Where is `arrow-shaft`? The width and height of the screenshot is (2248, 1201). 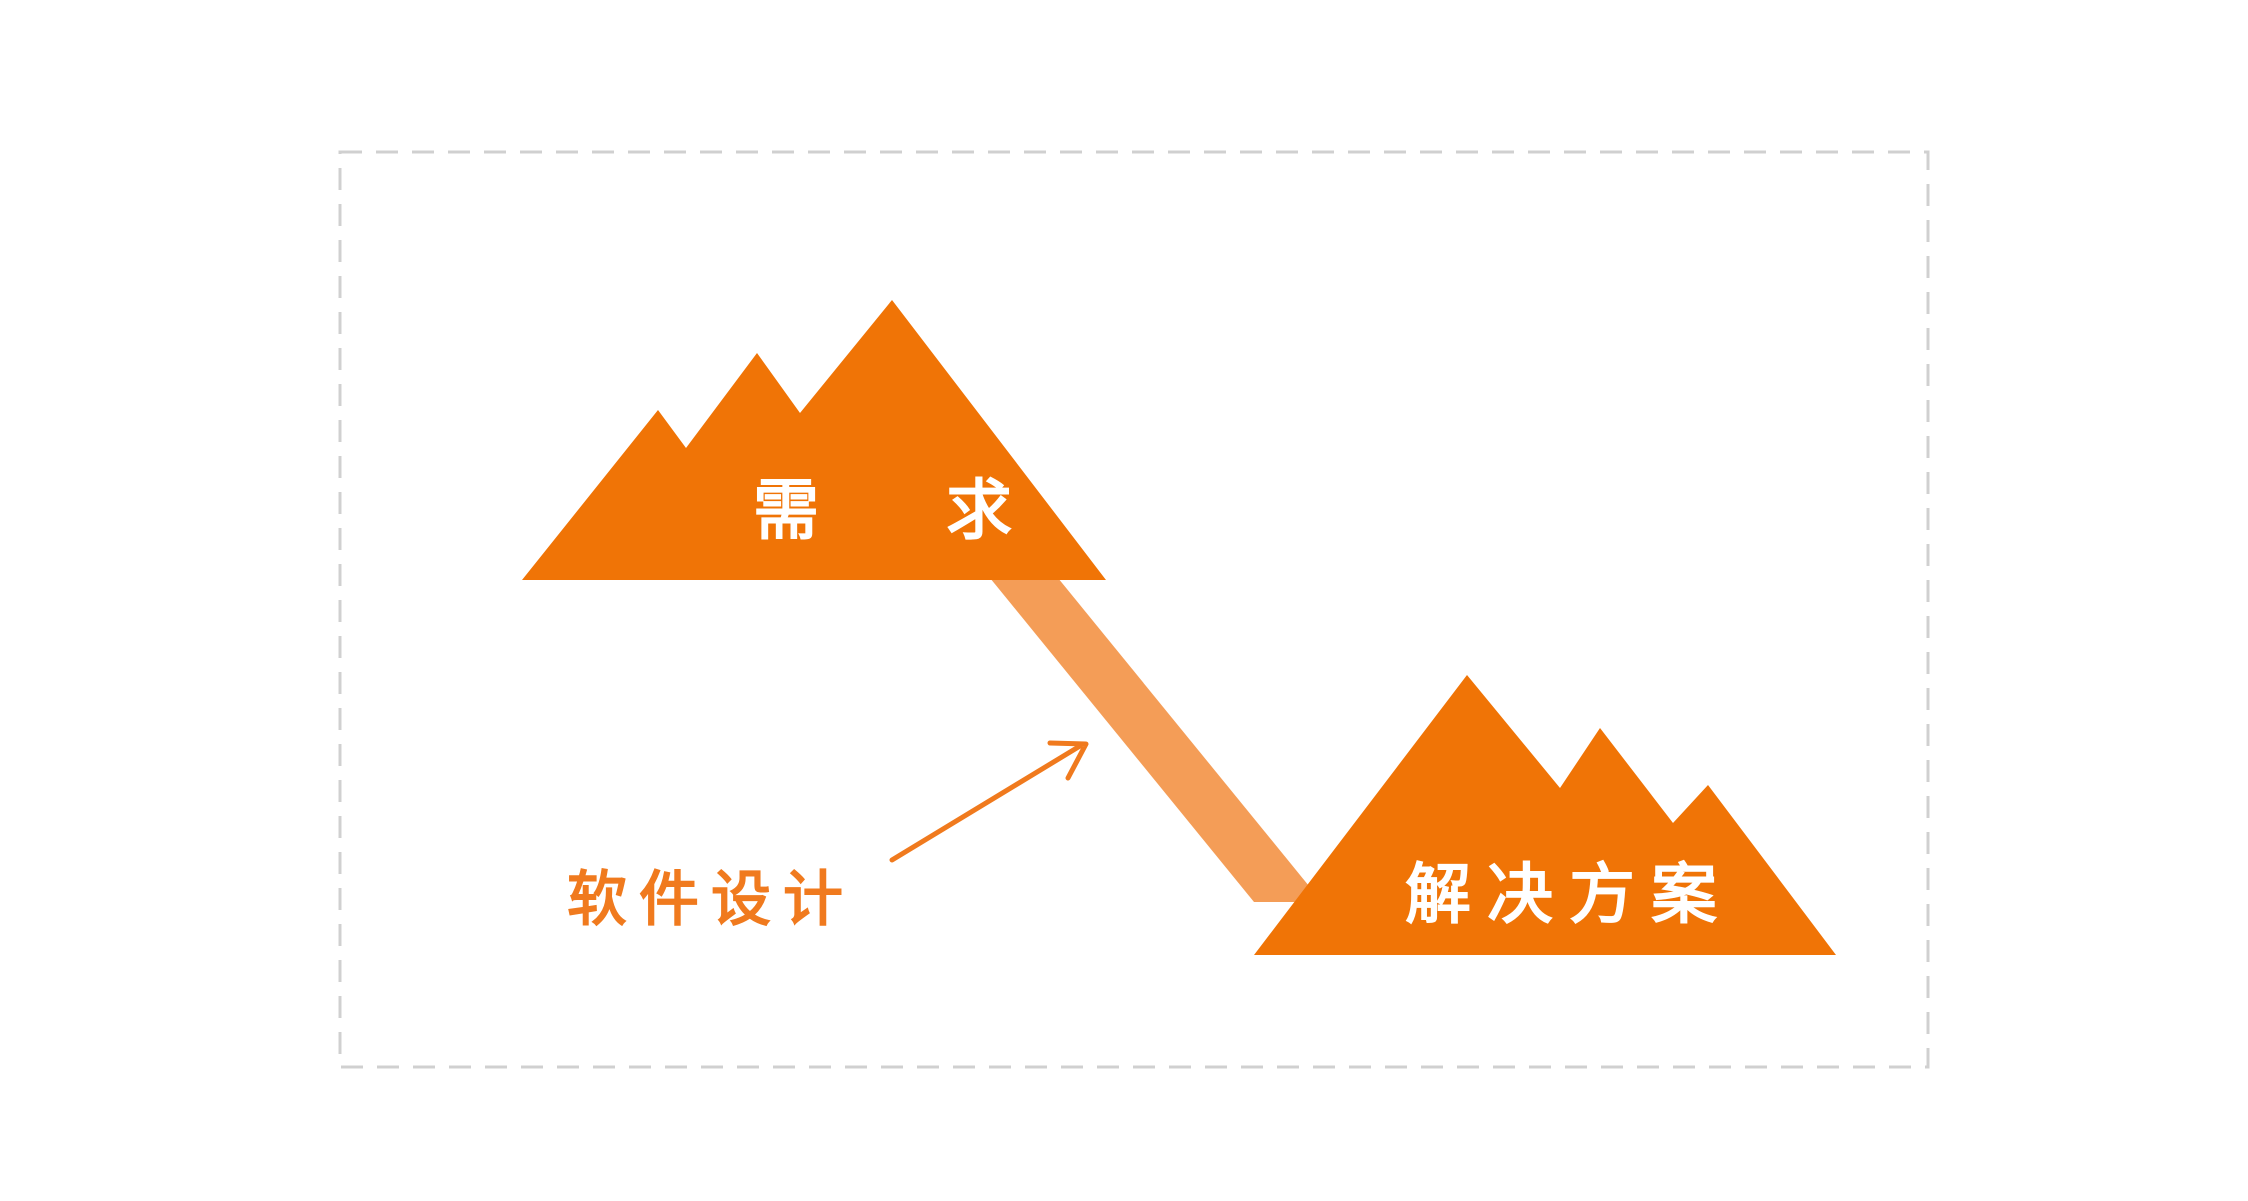
arrow-shaft is located at coordinates (986, 803).